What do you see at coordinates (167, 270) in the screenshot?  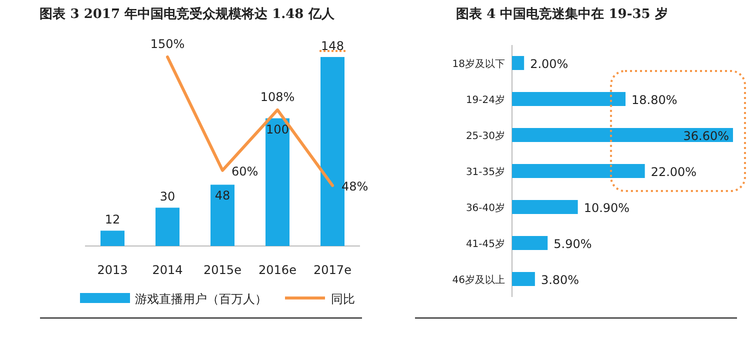 I see `x-tick-label: 2014` at bounding box center [167, 270].